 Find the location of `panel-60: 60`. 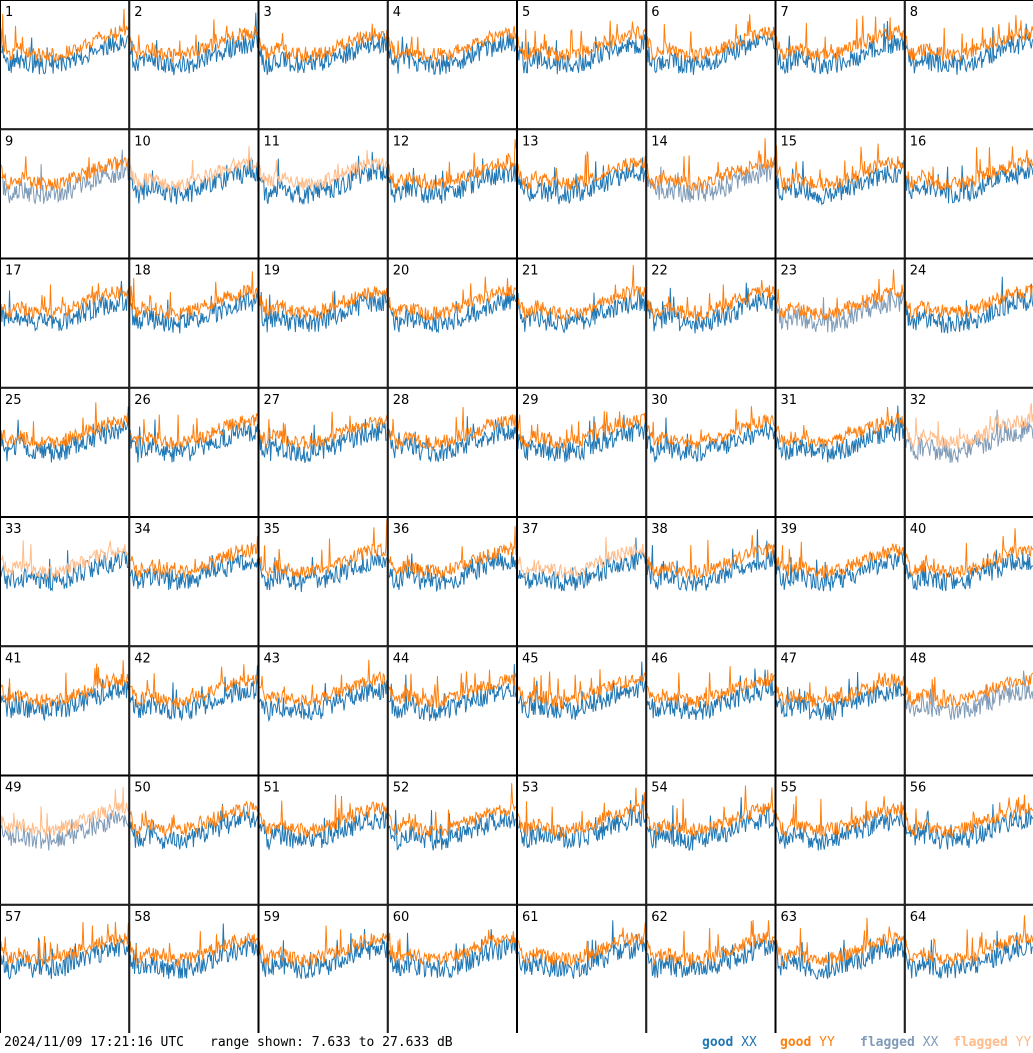

panel-60: 60 is located at coordinates (452, 968).